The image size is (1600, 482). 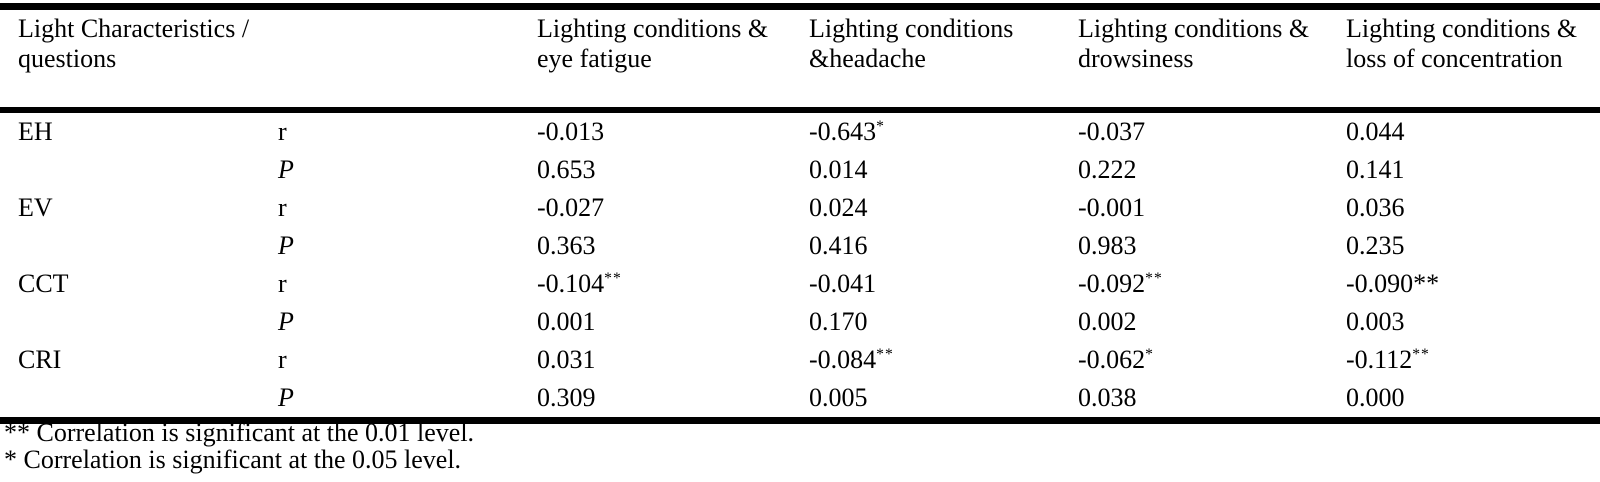 What do you see at coordinates (838, 169) in the screenshot?
I see `value-cell: 0.014` at bounding box center [838, 169].